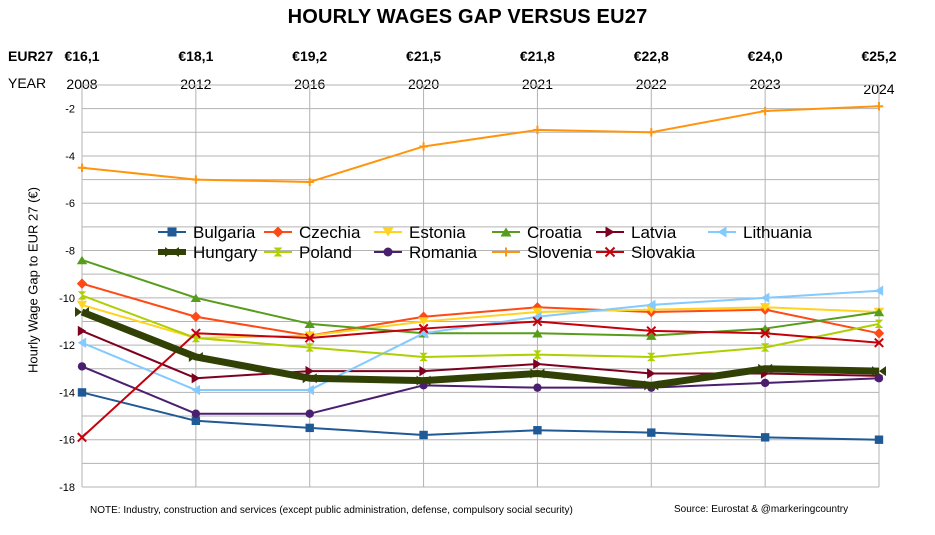 The image size is (935, 535). I want to click on eur27-value: €25,2, so click(879, 56).